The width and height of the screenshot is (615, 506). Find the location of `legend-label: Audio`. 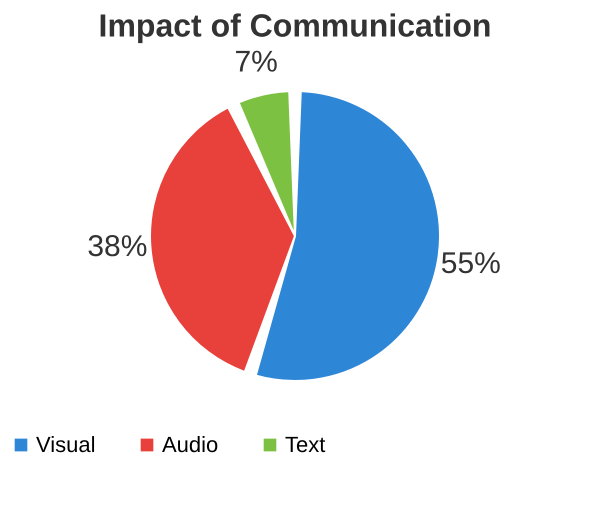

legend-label: Audio is located at coordinates (190, 444).